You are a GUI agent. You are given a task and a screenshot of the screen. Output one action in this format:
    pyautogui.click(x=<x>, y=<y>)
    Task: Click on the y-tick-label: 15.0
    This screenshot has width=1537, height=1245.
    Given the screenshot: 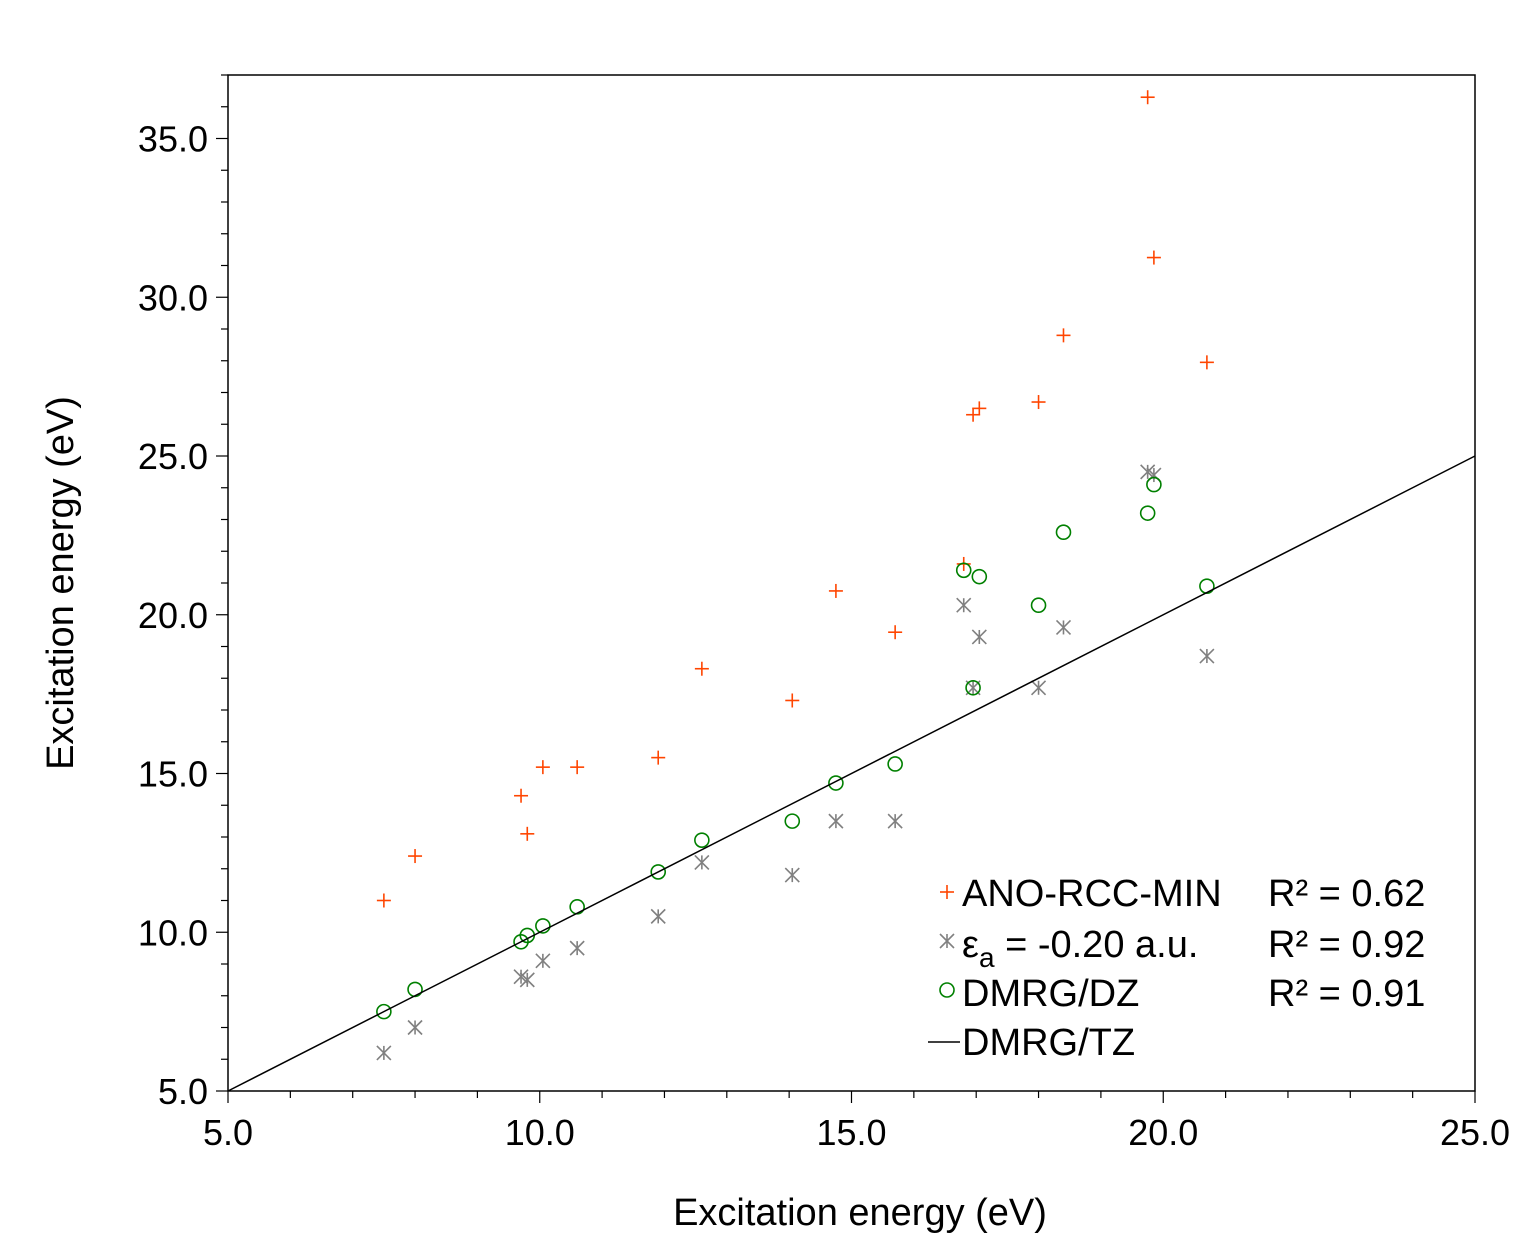 What is the action you would take?
    pyautogui.click(x=173, y=774)
    